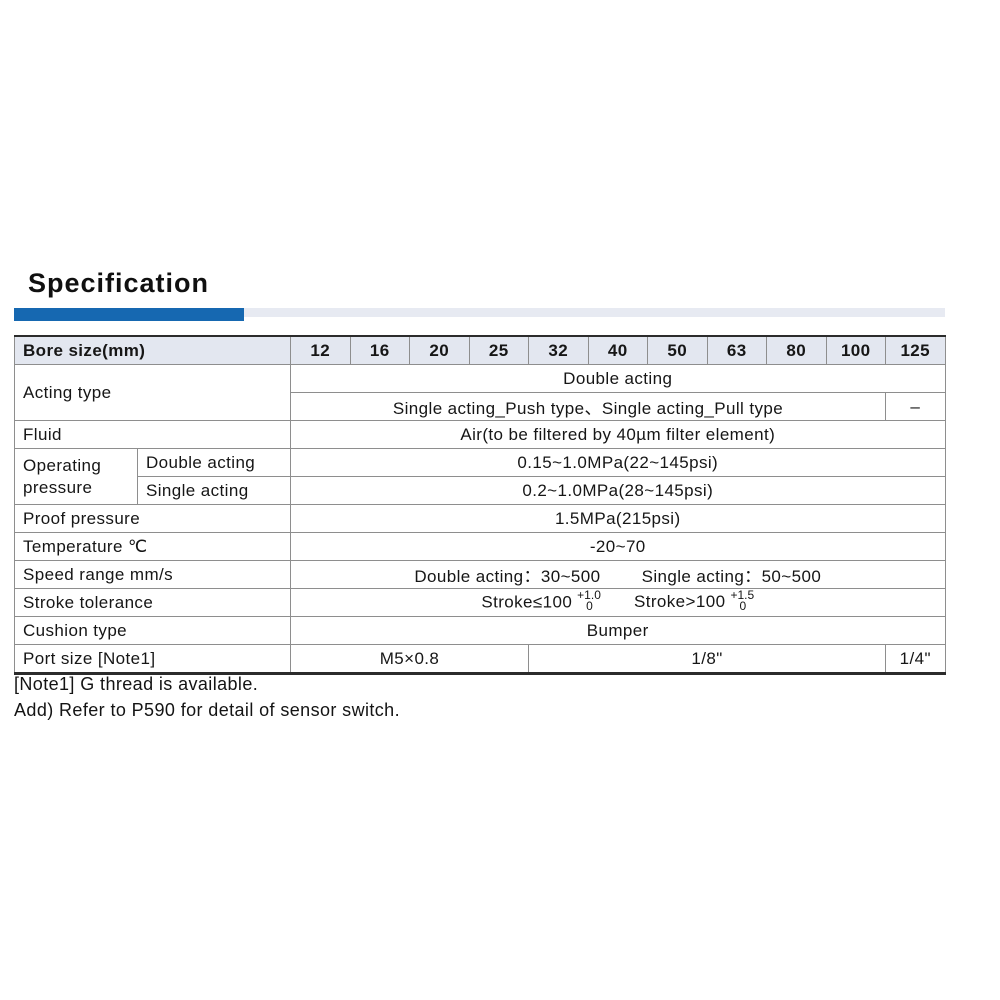 The width and height of the screenshot is (1000, 1000). What do you see at coordinates (618, 602) in the screenshot?
I see `stroke-tolerance-value: Stroke≤100 +1.0 0 Stroke>100 +1.5 0` at bounding box center [618, 602].